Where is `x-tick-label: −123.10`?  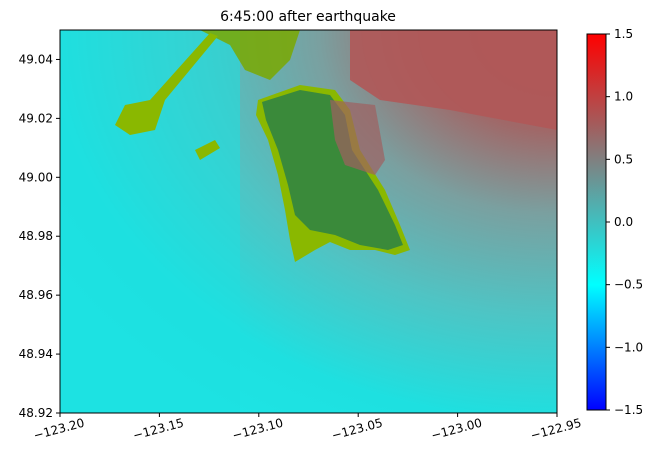 x-tick-label: −123.10 is located at coordinates (258, 429).